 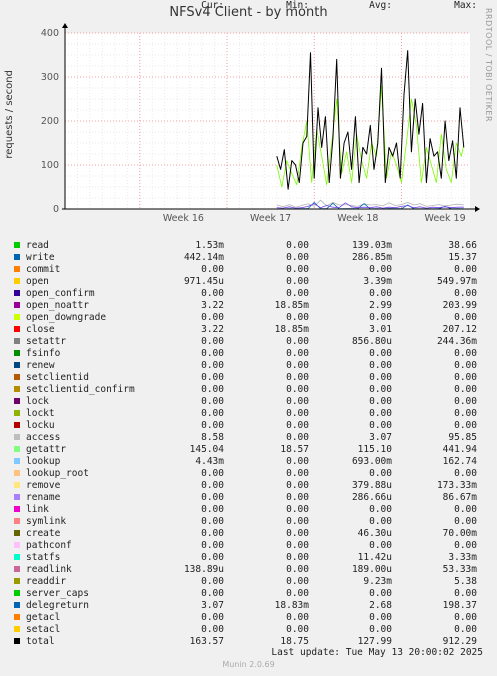 What do you see at coordinates (248, 462) in the screenshot?
I see `legend-row: lookup 4.43m 0.00 693.00m 162.74` at bounding box center [248, 462].